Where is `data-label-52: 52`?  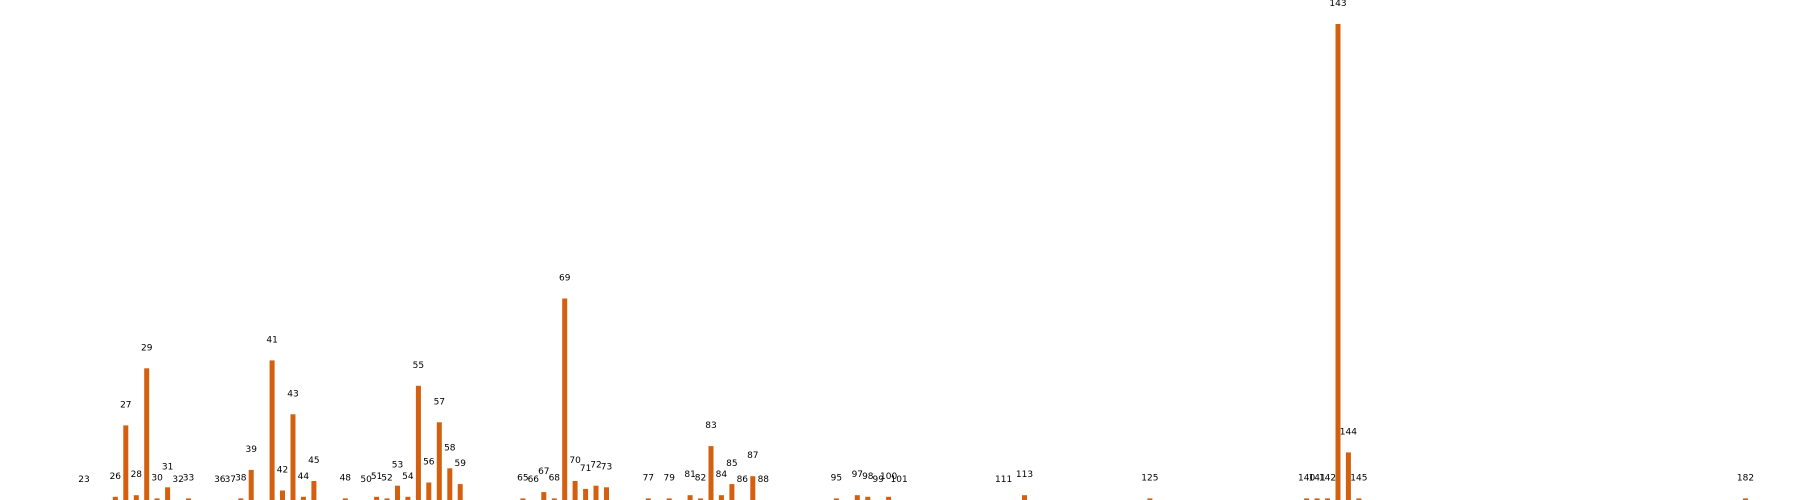 data-label-52: 52 is located at coordinates (386, 478).